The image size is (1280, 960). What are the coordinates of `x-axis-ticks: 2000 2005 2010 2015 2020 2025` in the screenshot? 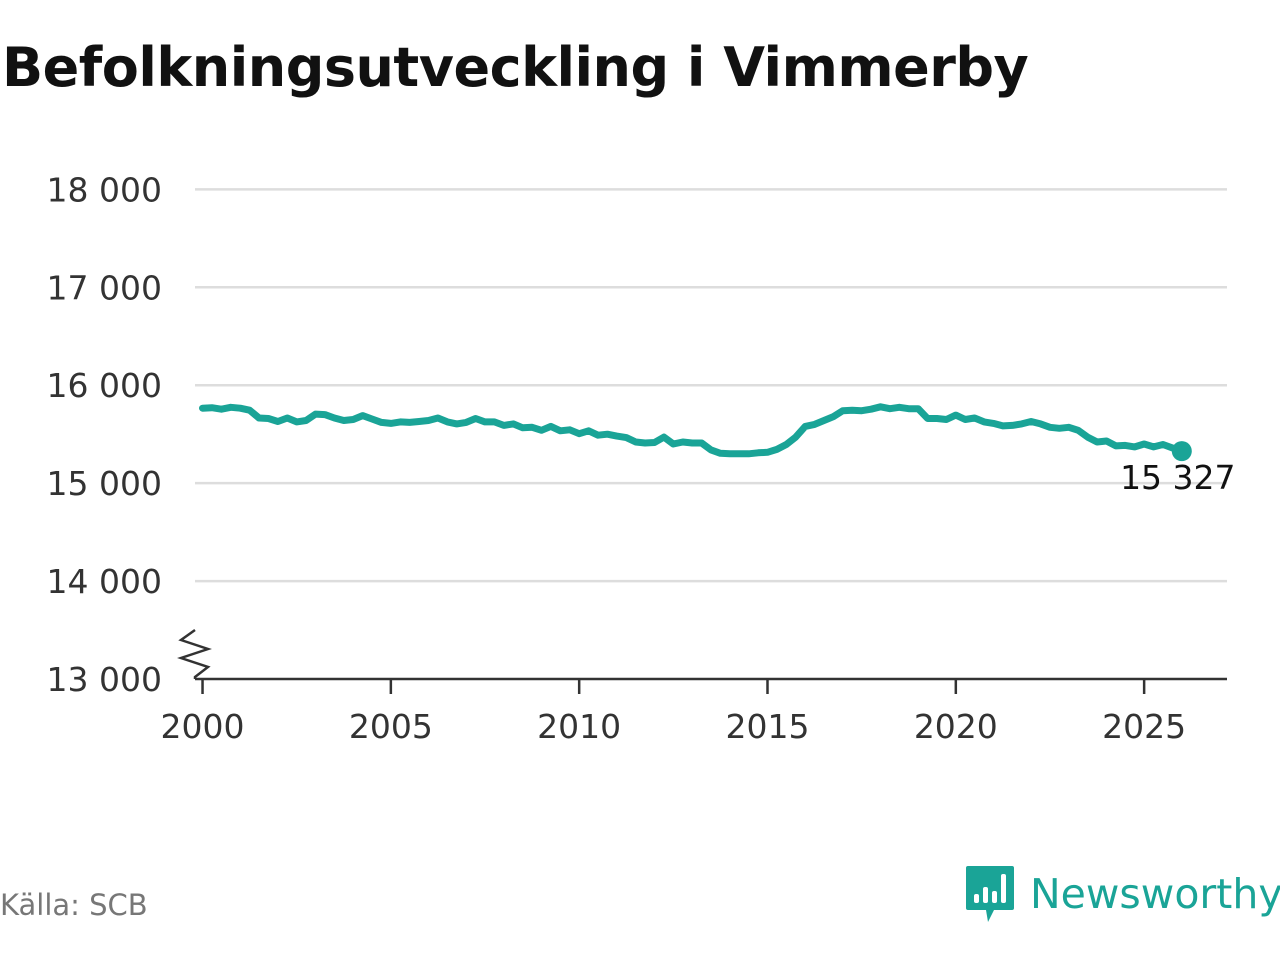 It's located at (673, 712).